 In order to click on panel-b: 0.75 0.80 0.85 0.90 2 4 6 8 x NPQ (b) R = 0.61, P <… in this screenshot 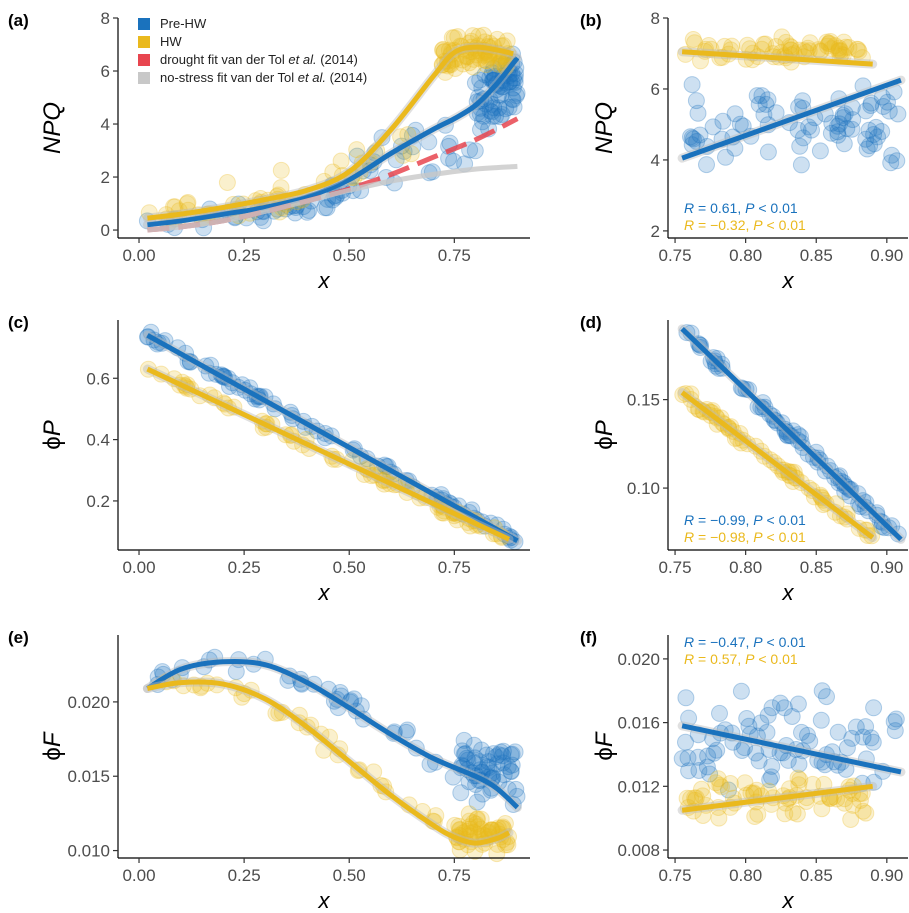, I will do `click(744, 151)`.